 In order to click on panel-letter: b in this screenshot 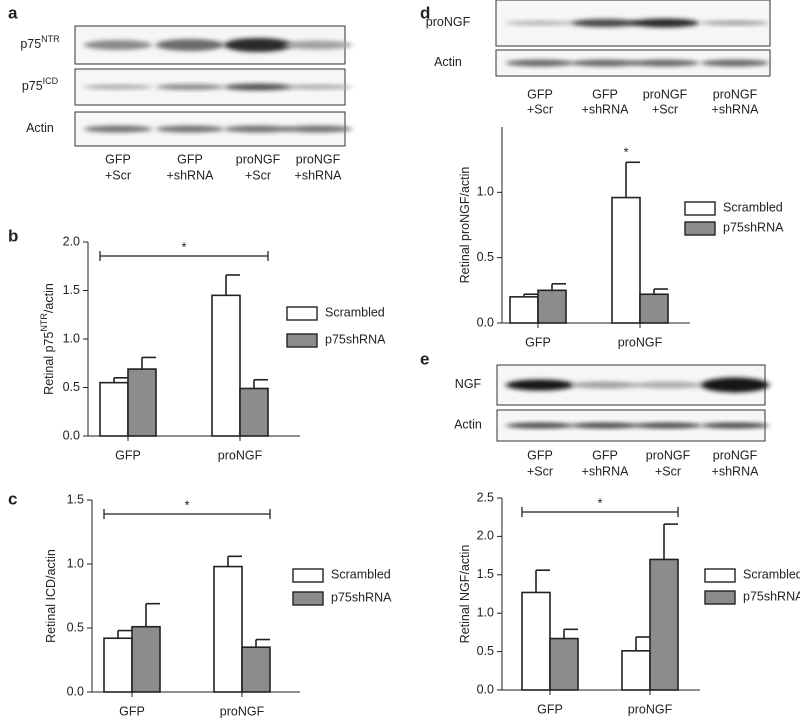, I will do `click(13, 235)`.